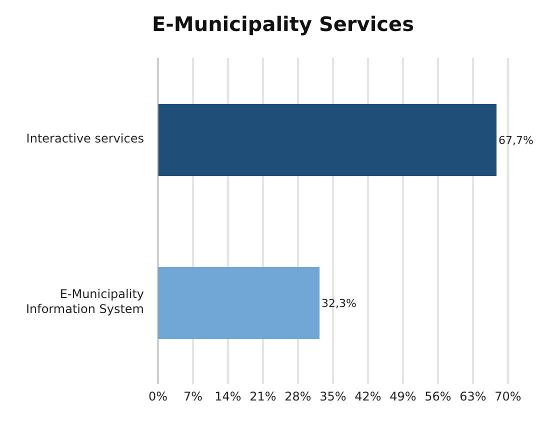  Describe the element at coordinates (158, 397) in the screenshot. I see `x-tick-label: 0%` at that location.